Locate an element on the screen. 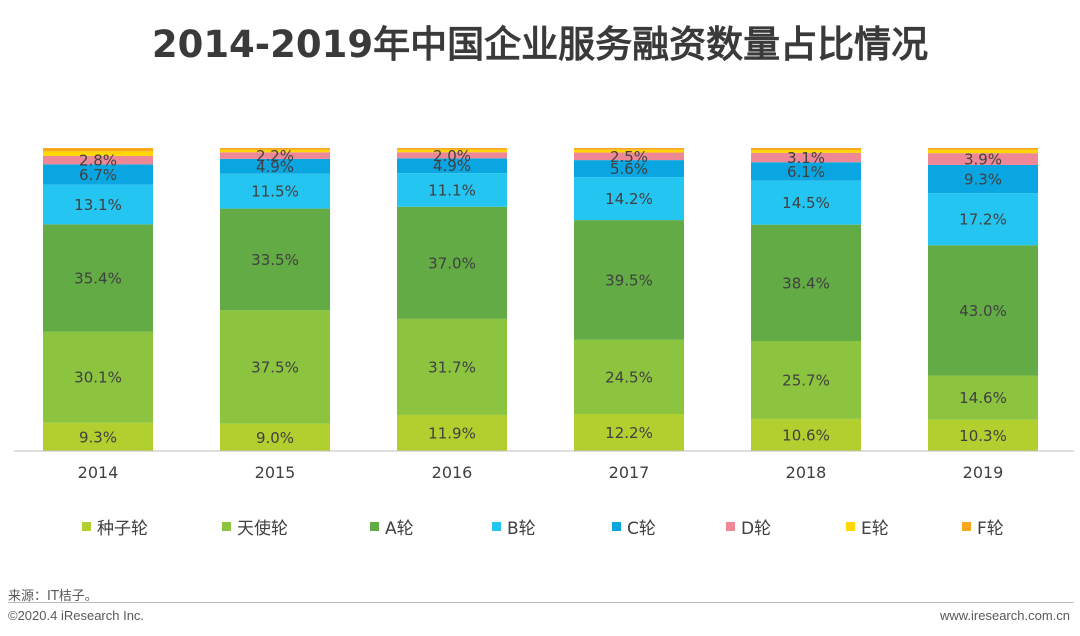 This screenshot has width=1080, height=636. bar-segment-2014-s4 is located at coordinates (98, 174).